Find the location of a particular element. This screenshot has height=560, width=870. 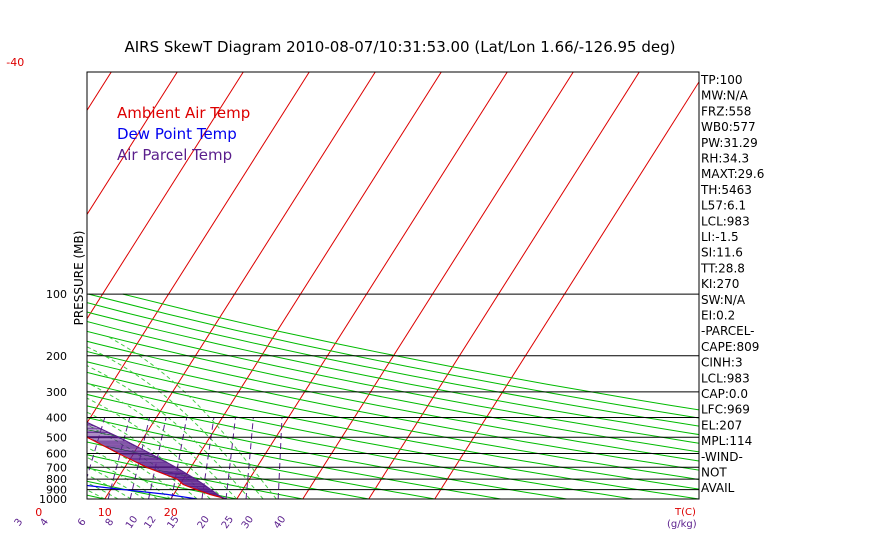

pressure-tick-label: 100 is located at coordinates (56, 294).